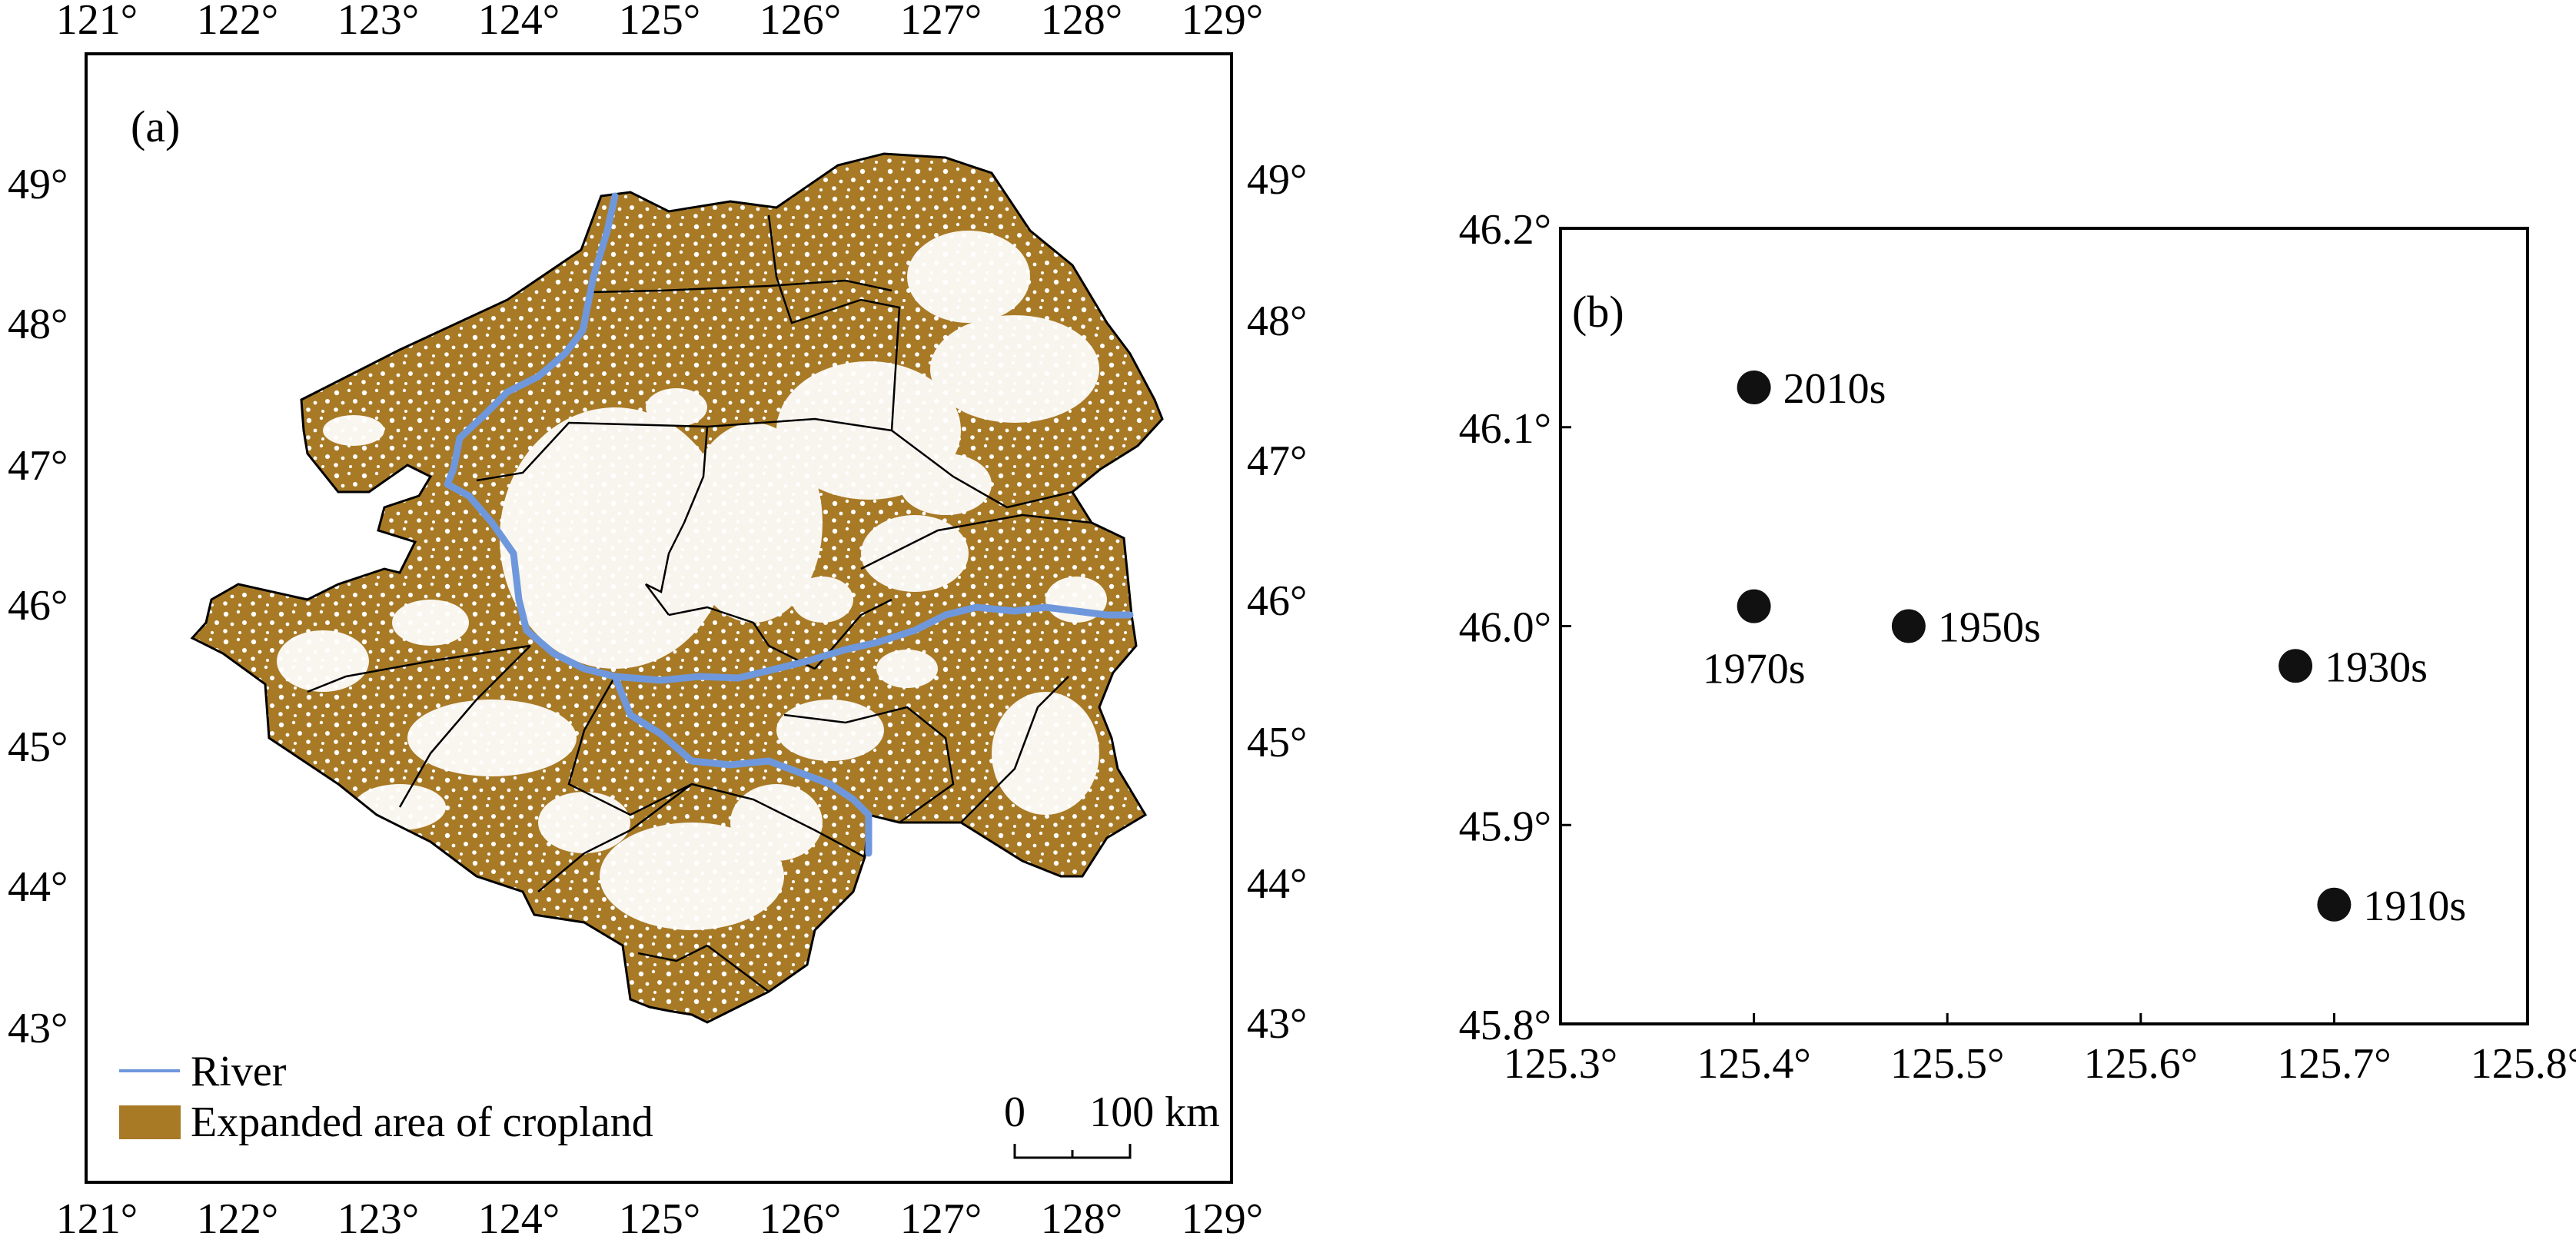  Describe the element at coordinates (941, 1219) in the screenshot. I see `lon-tick-bottom: 127°` at that location.